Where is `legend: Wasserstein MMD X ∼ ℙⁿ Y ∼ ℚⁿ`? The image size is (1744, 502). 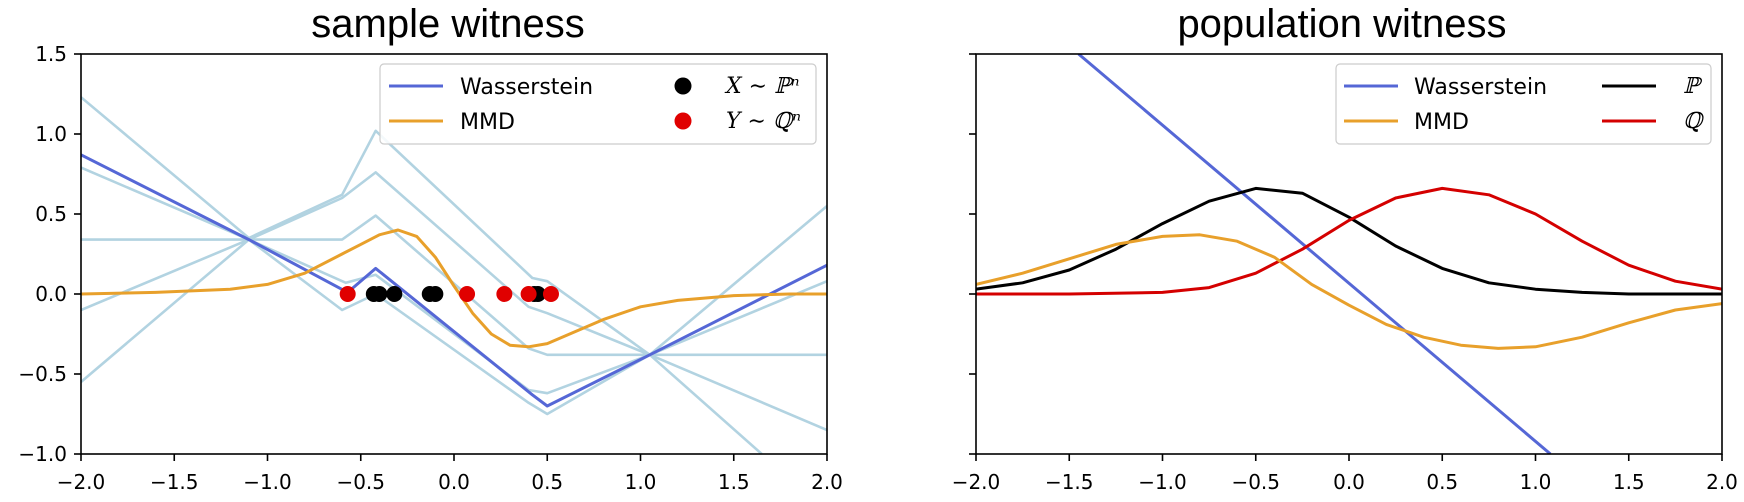 legend: Wasserstein MMD X ∼ ℙⁿ Y ∼ ℚⁿ is located at coordinates (598, 104).